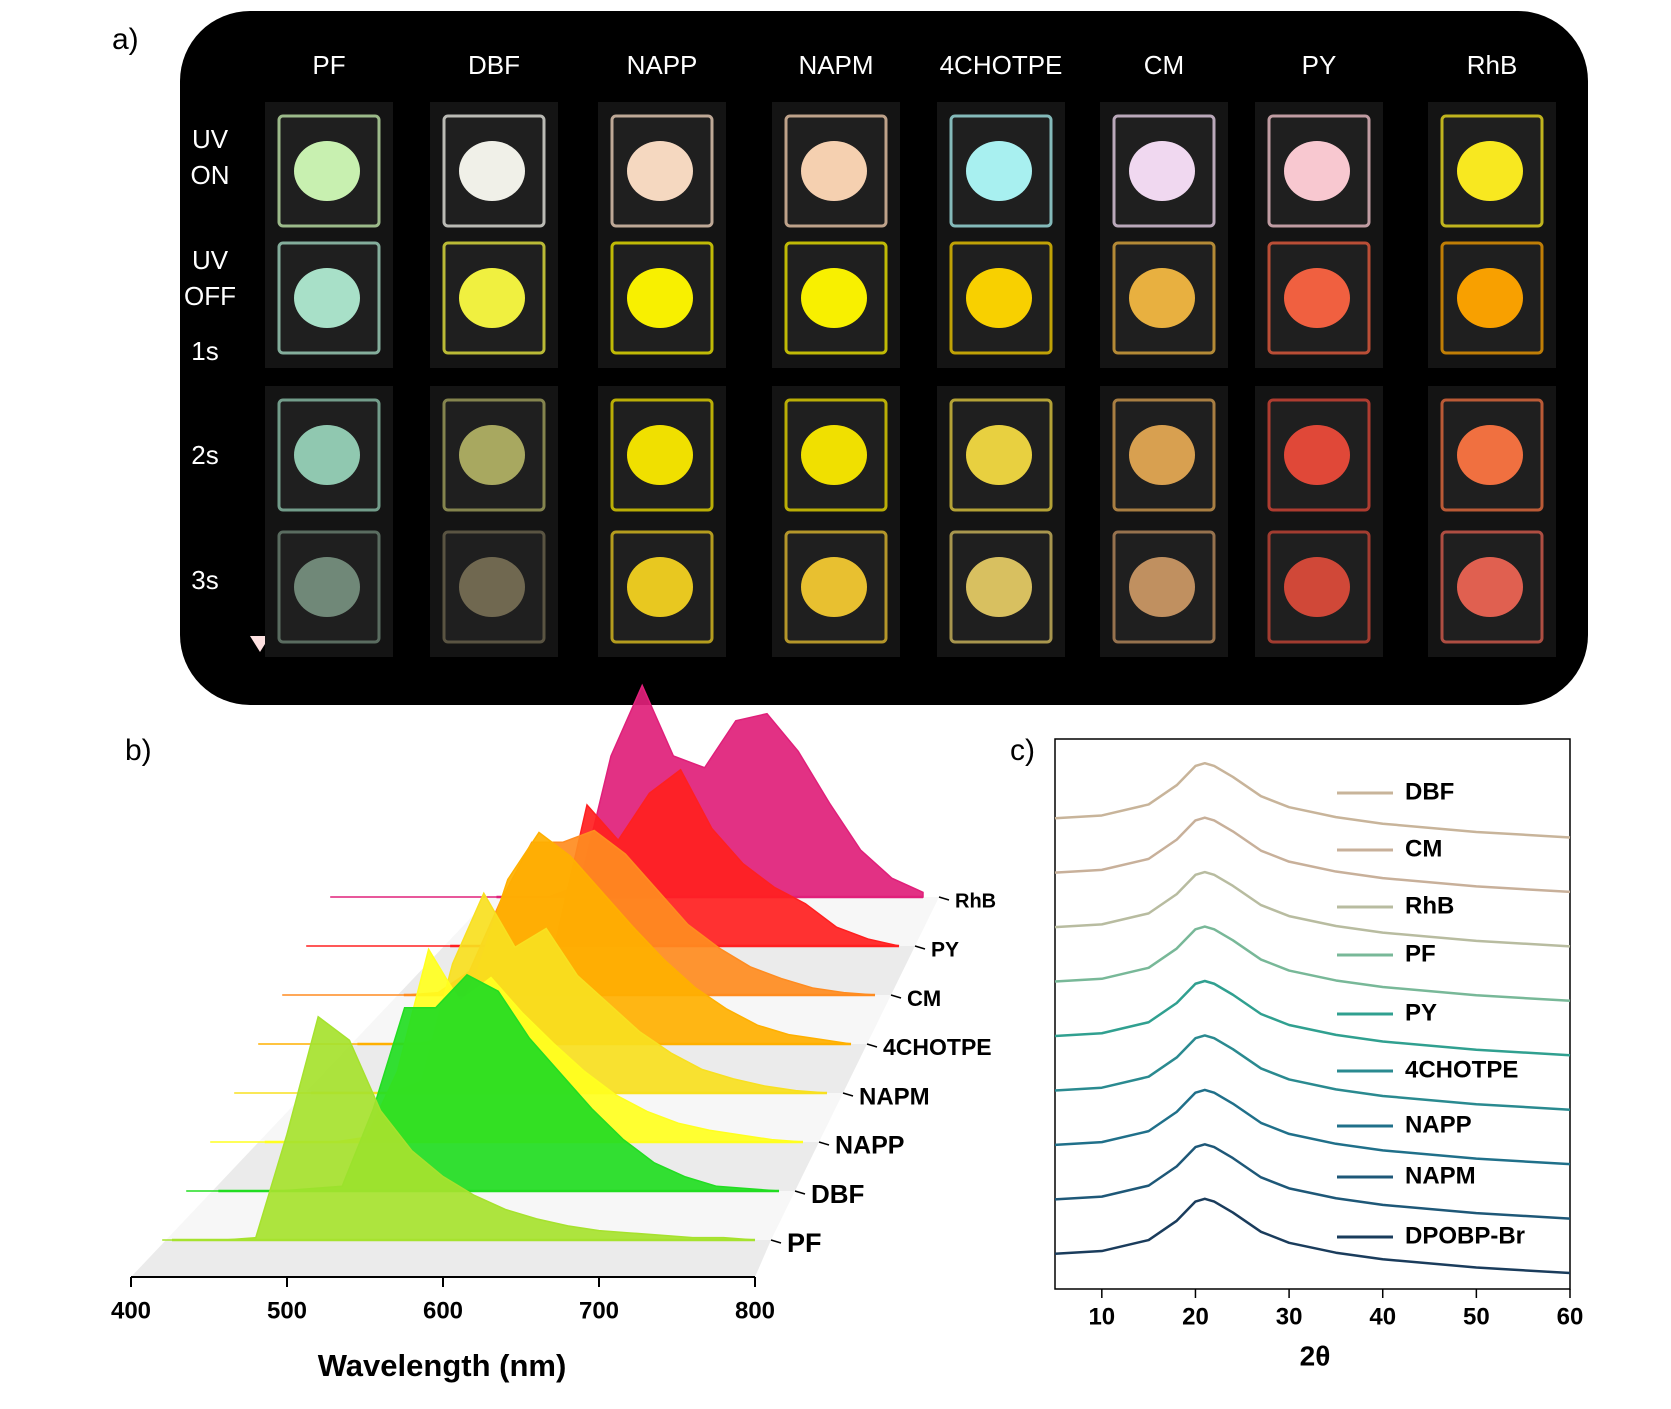  Describe the element at coordinates (599, 1310) in the screenshot. I see `x-tick-label: 700` at that location.